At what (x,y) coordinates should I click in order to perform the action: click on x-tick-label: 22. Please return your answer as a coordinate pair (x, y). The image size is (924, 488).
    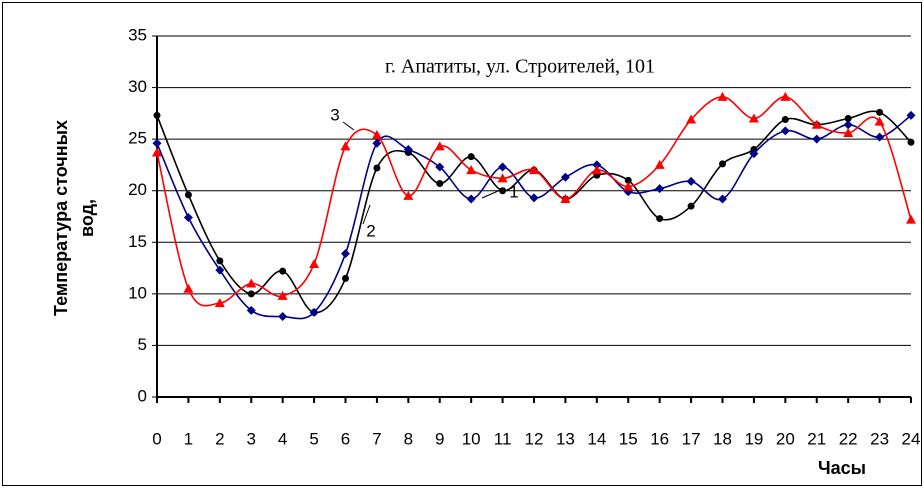
    Looking at the image, I should click on (848, 438).